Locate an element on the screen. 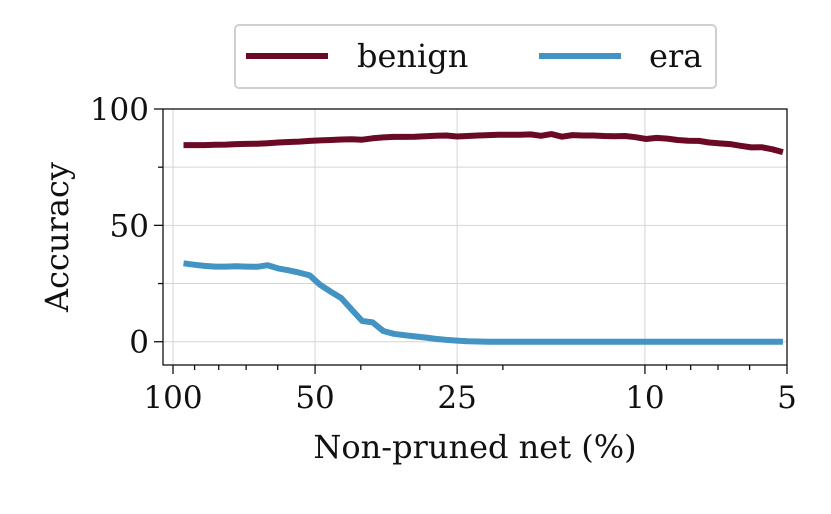 This screenshot has height=514, width=831. legend-label-era: era is located at coordinates (675, 56).